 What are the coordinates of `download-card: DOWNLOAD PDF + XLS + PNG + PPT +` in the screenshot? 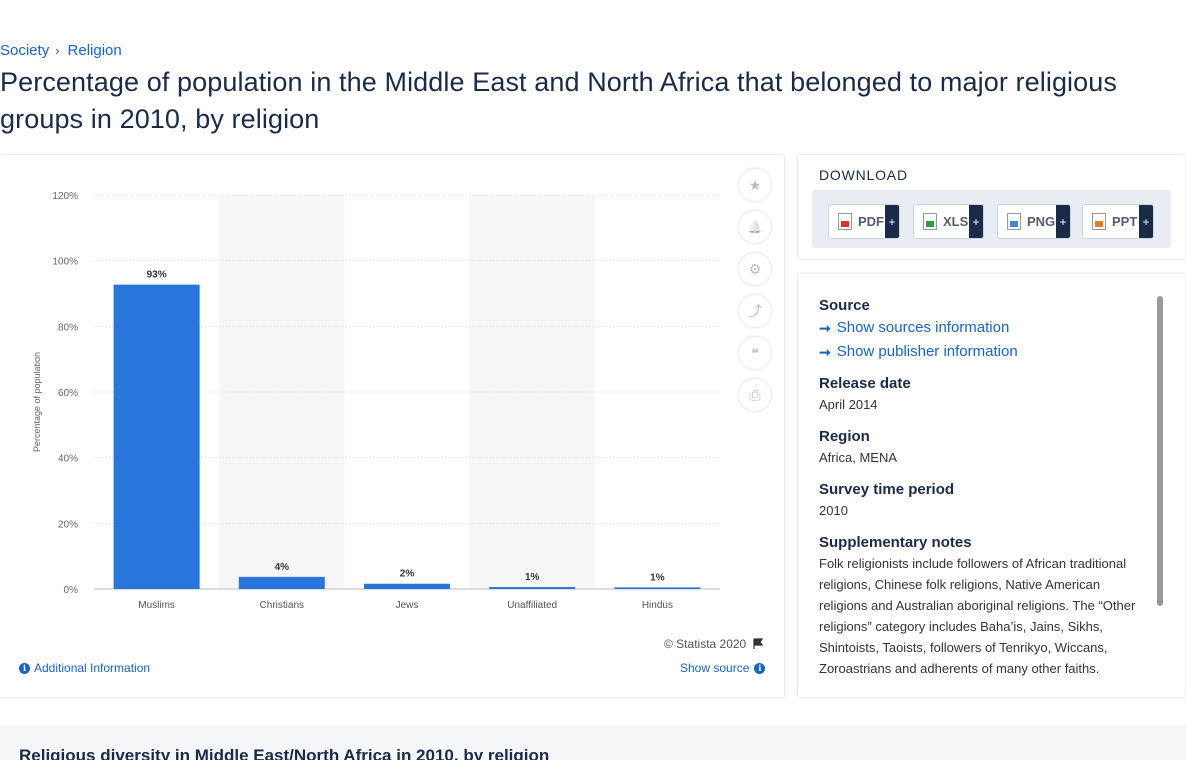 It's located at (991, 207).